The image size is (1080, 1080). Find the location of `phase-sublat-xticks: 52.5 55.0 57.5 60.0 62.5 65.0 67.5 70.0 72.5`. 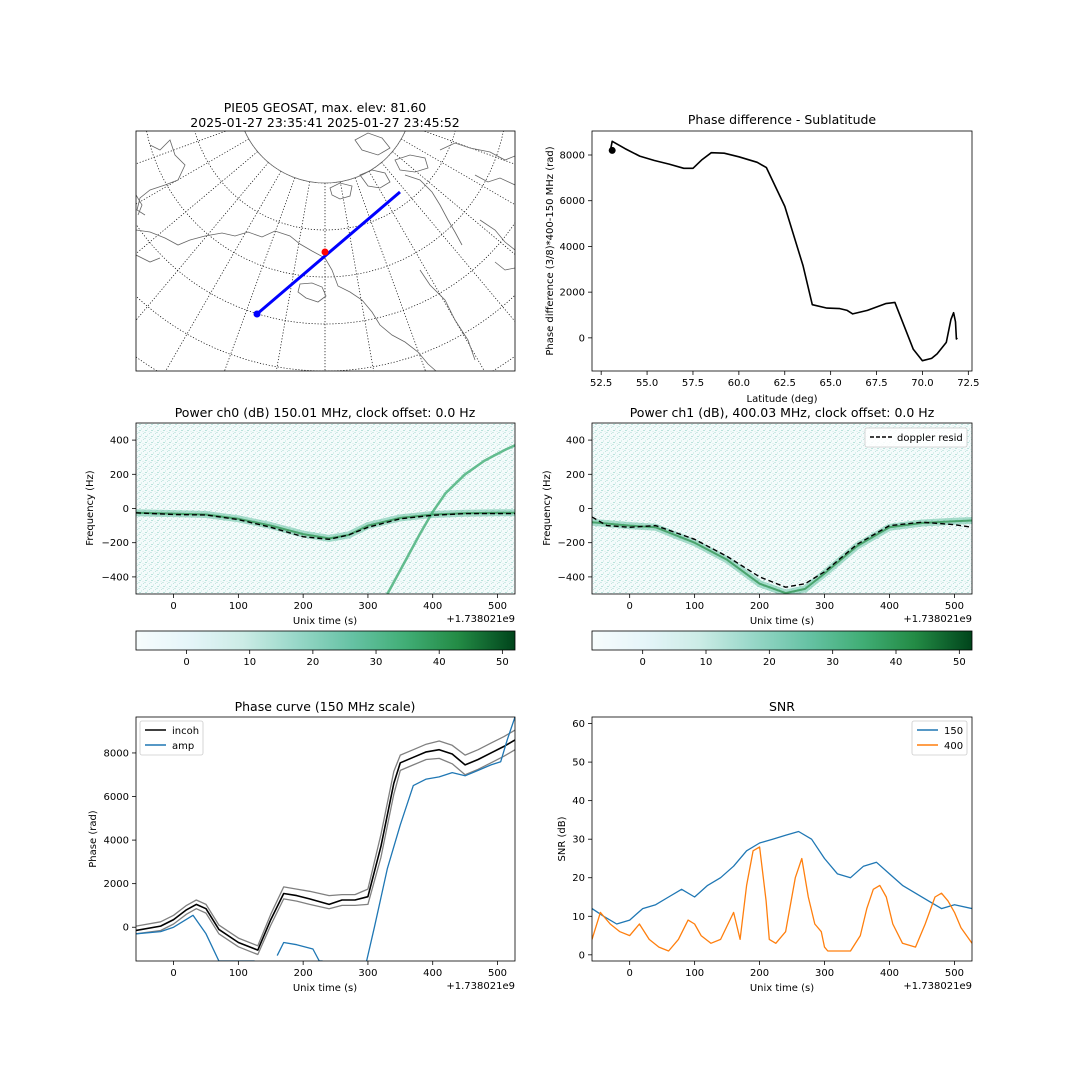

phase-sublat-xticks: 52.5 55.0 57.5 60.0 62.5 65.0 67.5 70.0 72.5 is located at coordinates (784, 380).